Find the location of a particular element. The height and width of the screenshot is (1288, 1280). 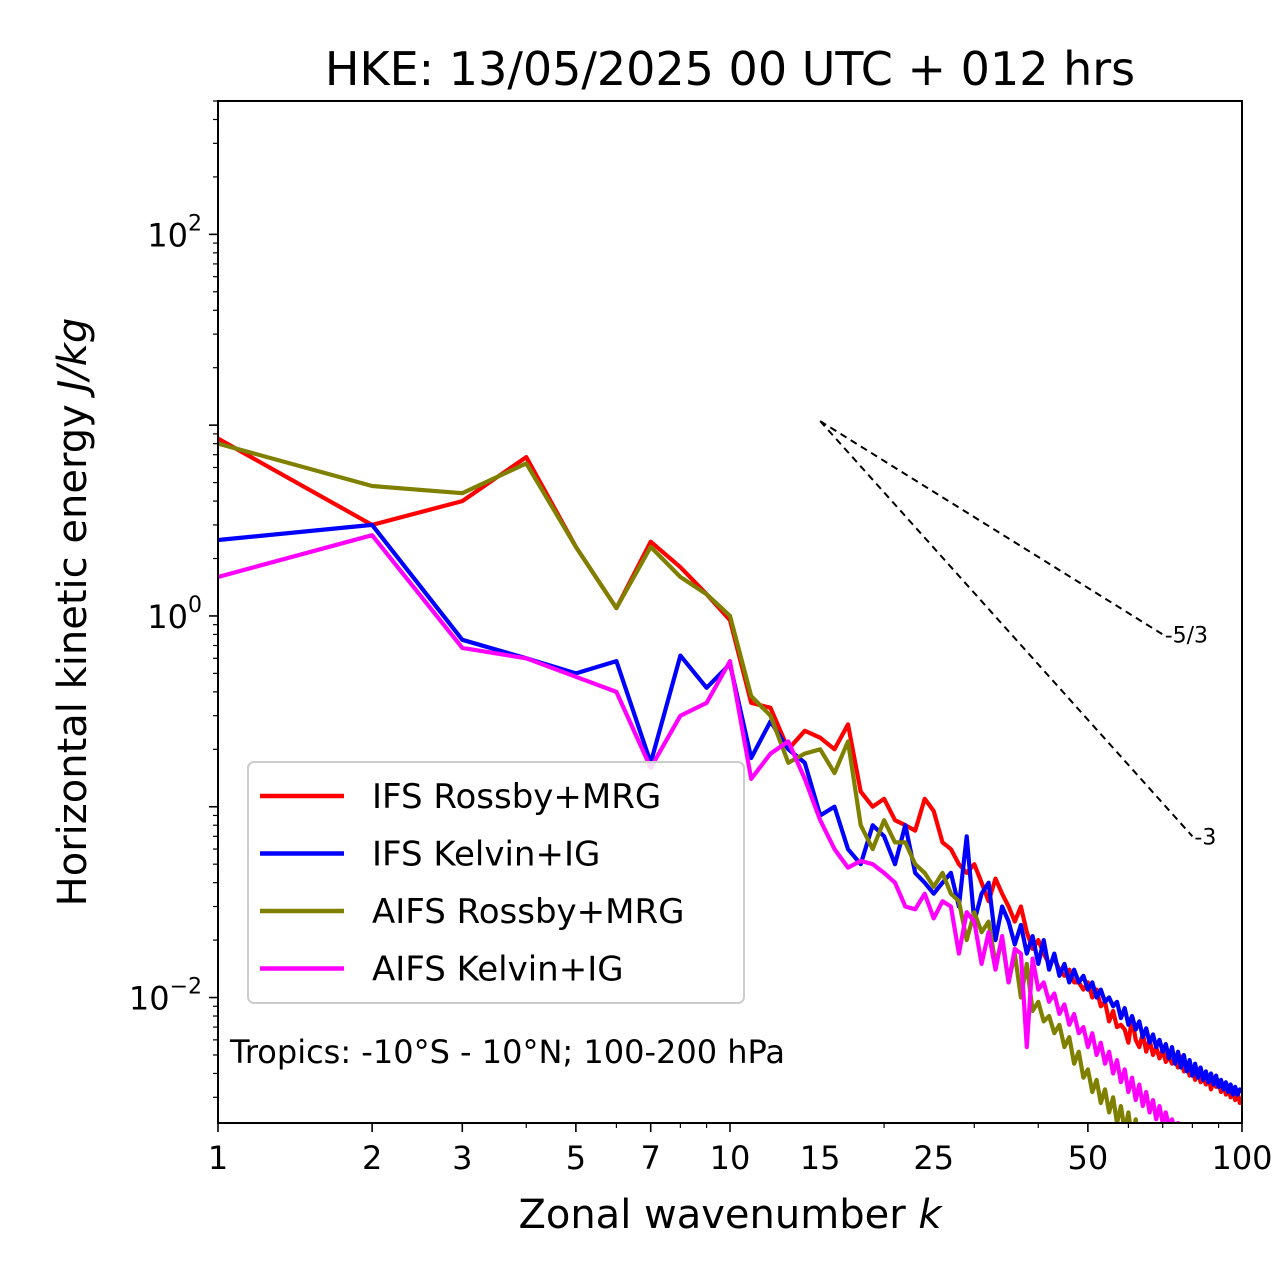

reference-slope-label: -5/3 is located at coordinates (1186, 635).